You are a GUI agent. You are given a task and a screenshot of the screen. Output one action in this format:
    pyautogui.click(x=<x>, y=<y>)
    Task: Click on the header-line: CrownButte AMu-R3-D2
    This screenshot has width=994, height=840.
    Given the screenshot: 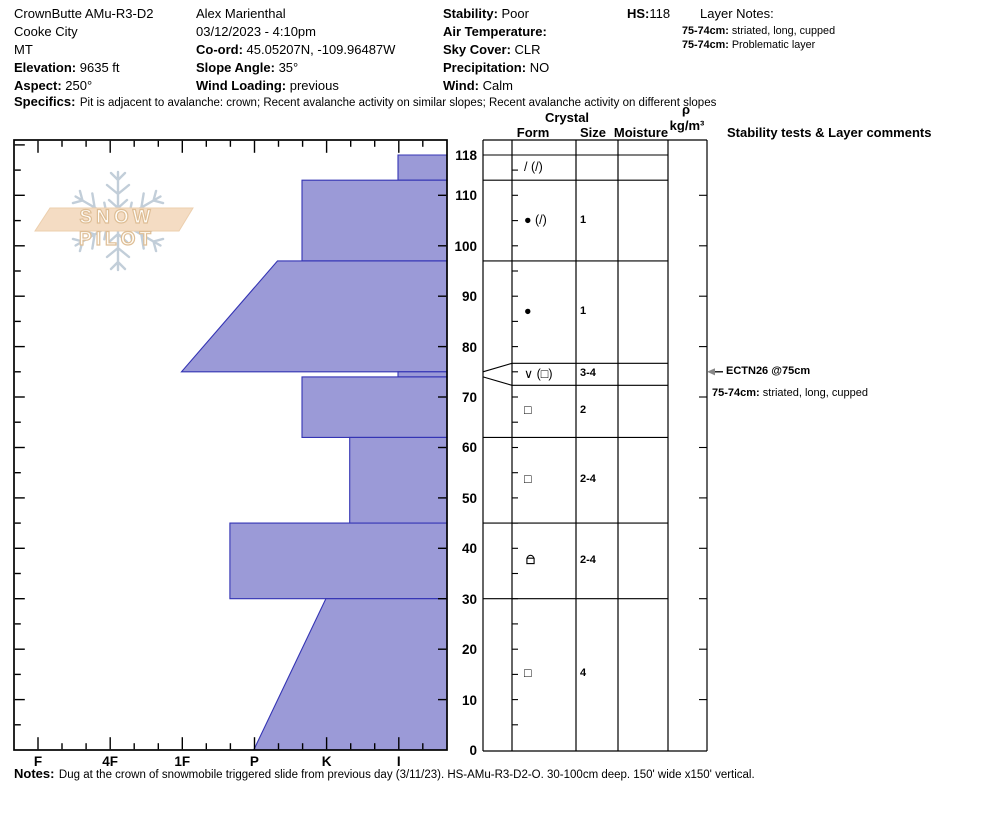 What is the action you would take?
    pyautogui.click(x=84, y=13)
    